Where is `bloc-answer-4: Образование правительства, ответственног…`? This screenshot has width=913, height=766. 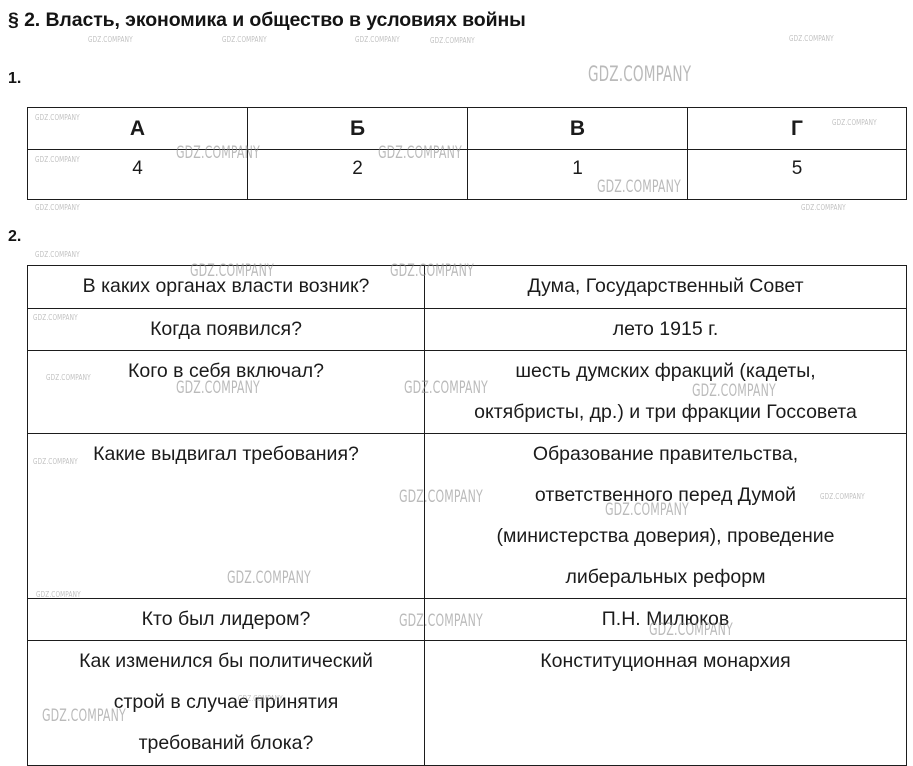
bloc-answer-4: Образование правительства, ответственног… is located at coordinates (665, 516).